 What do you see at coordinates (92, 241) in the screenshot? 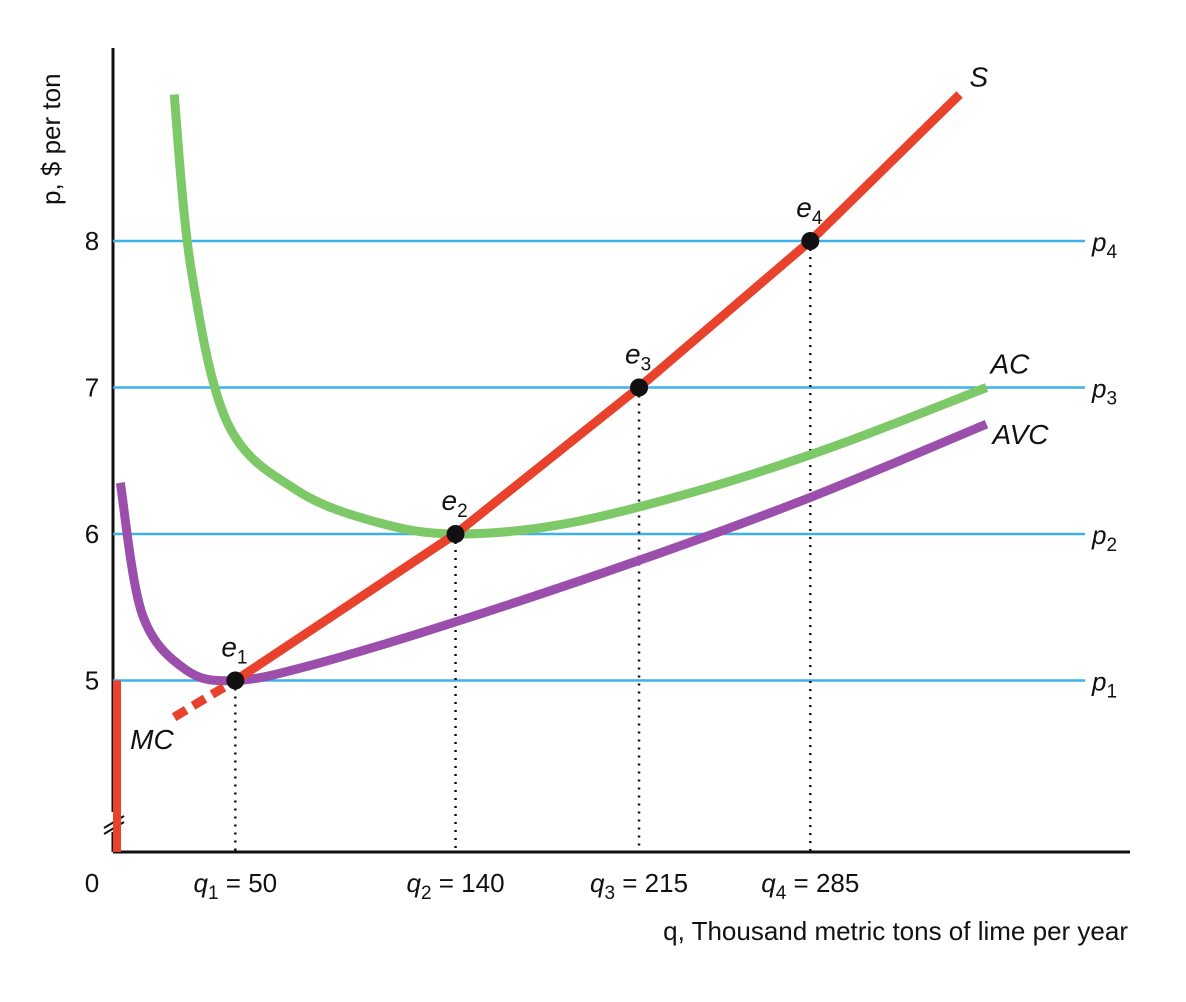
I see `y-tick-label: 8` at bounding box center [92, 241].